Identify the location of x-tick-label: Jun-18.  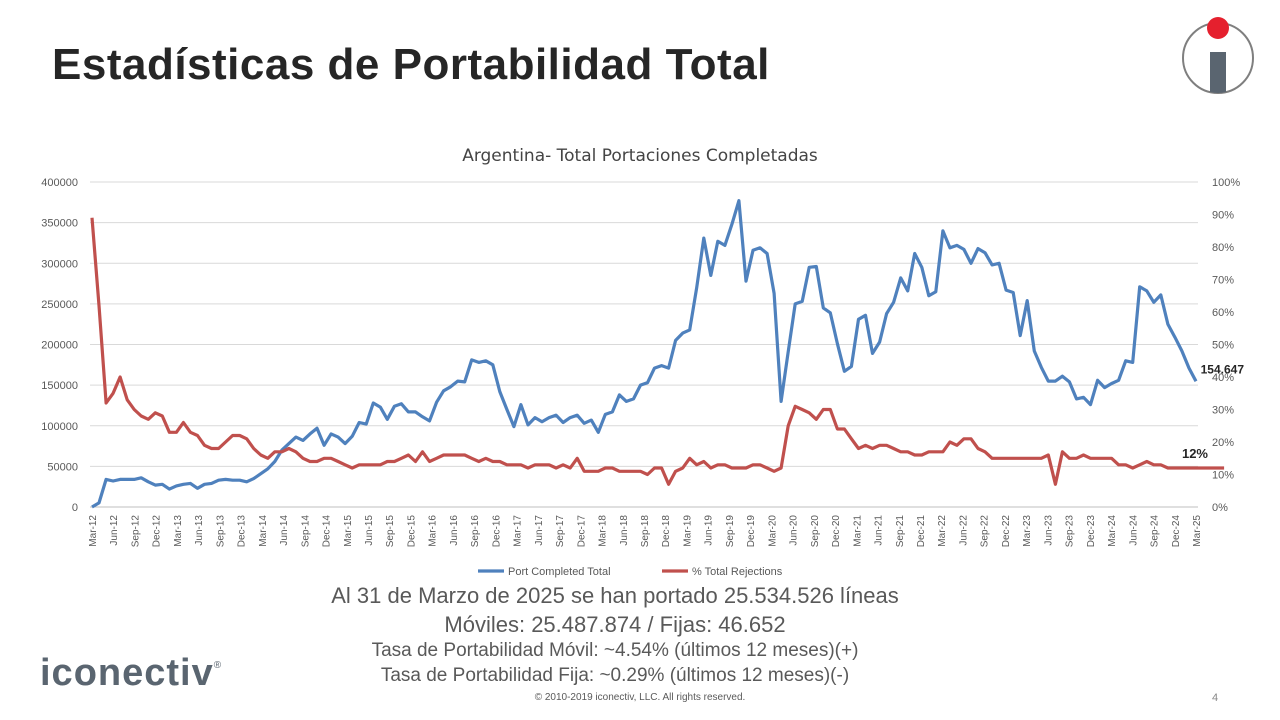
(624, 530).